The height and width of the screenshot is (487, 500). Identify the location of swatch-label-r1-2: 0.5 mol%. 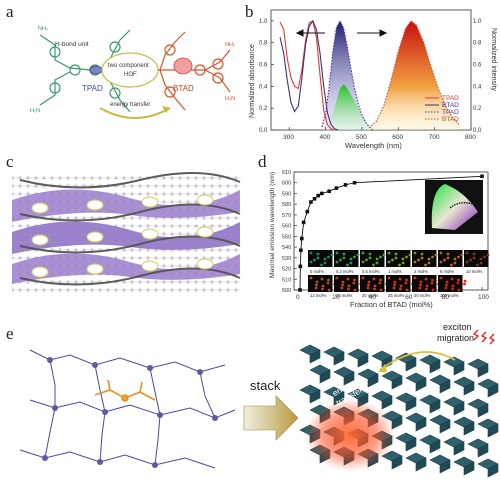
(371, 271).